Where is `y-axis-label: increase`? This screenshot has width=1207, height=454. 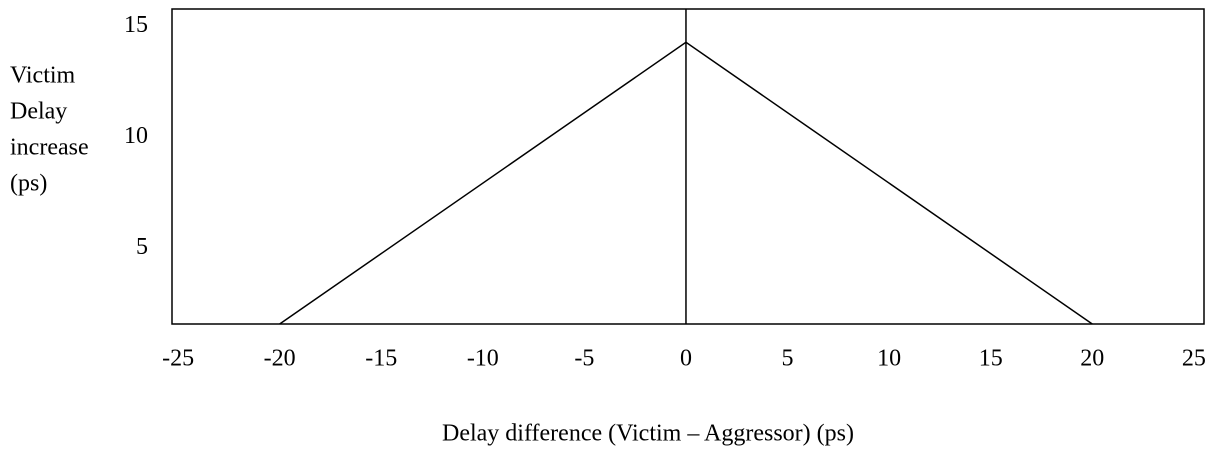
y-axis-label: increase is located at coordinates (49, 148).